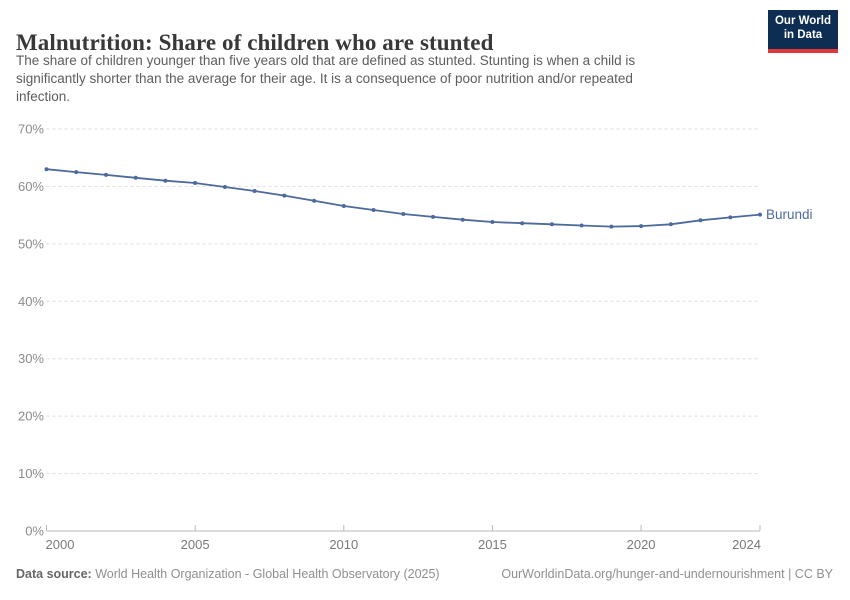  Describe the element at coordinates (343, 544) in the screenshot. I see `x-axis-tick-label: 2010` at that location.